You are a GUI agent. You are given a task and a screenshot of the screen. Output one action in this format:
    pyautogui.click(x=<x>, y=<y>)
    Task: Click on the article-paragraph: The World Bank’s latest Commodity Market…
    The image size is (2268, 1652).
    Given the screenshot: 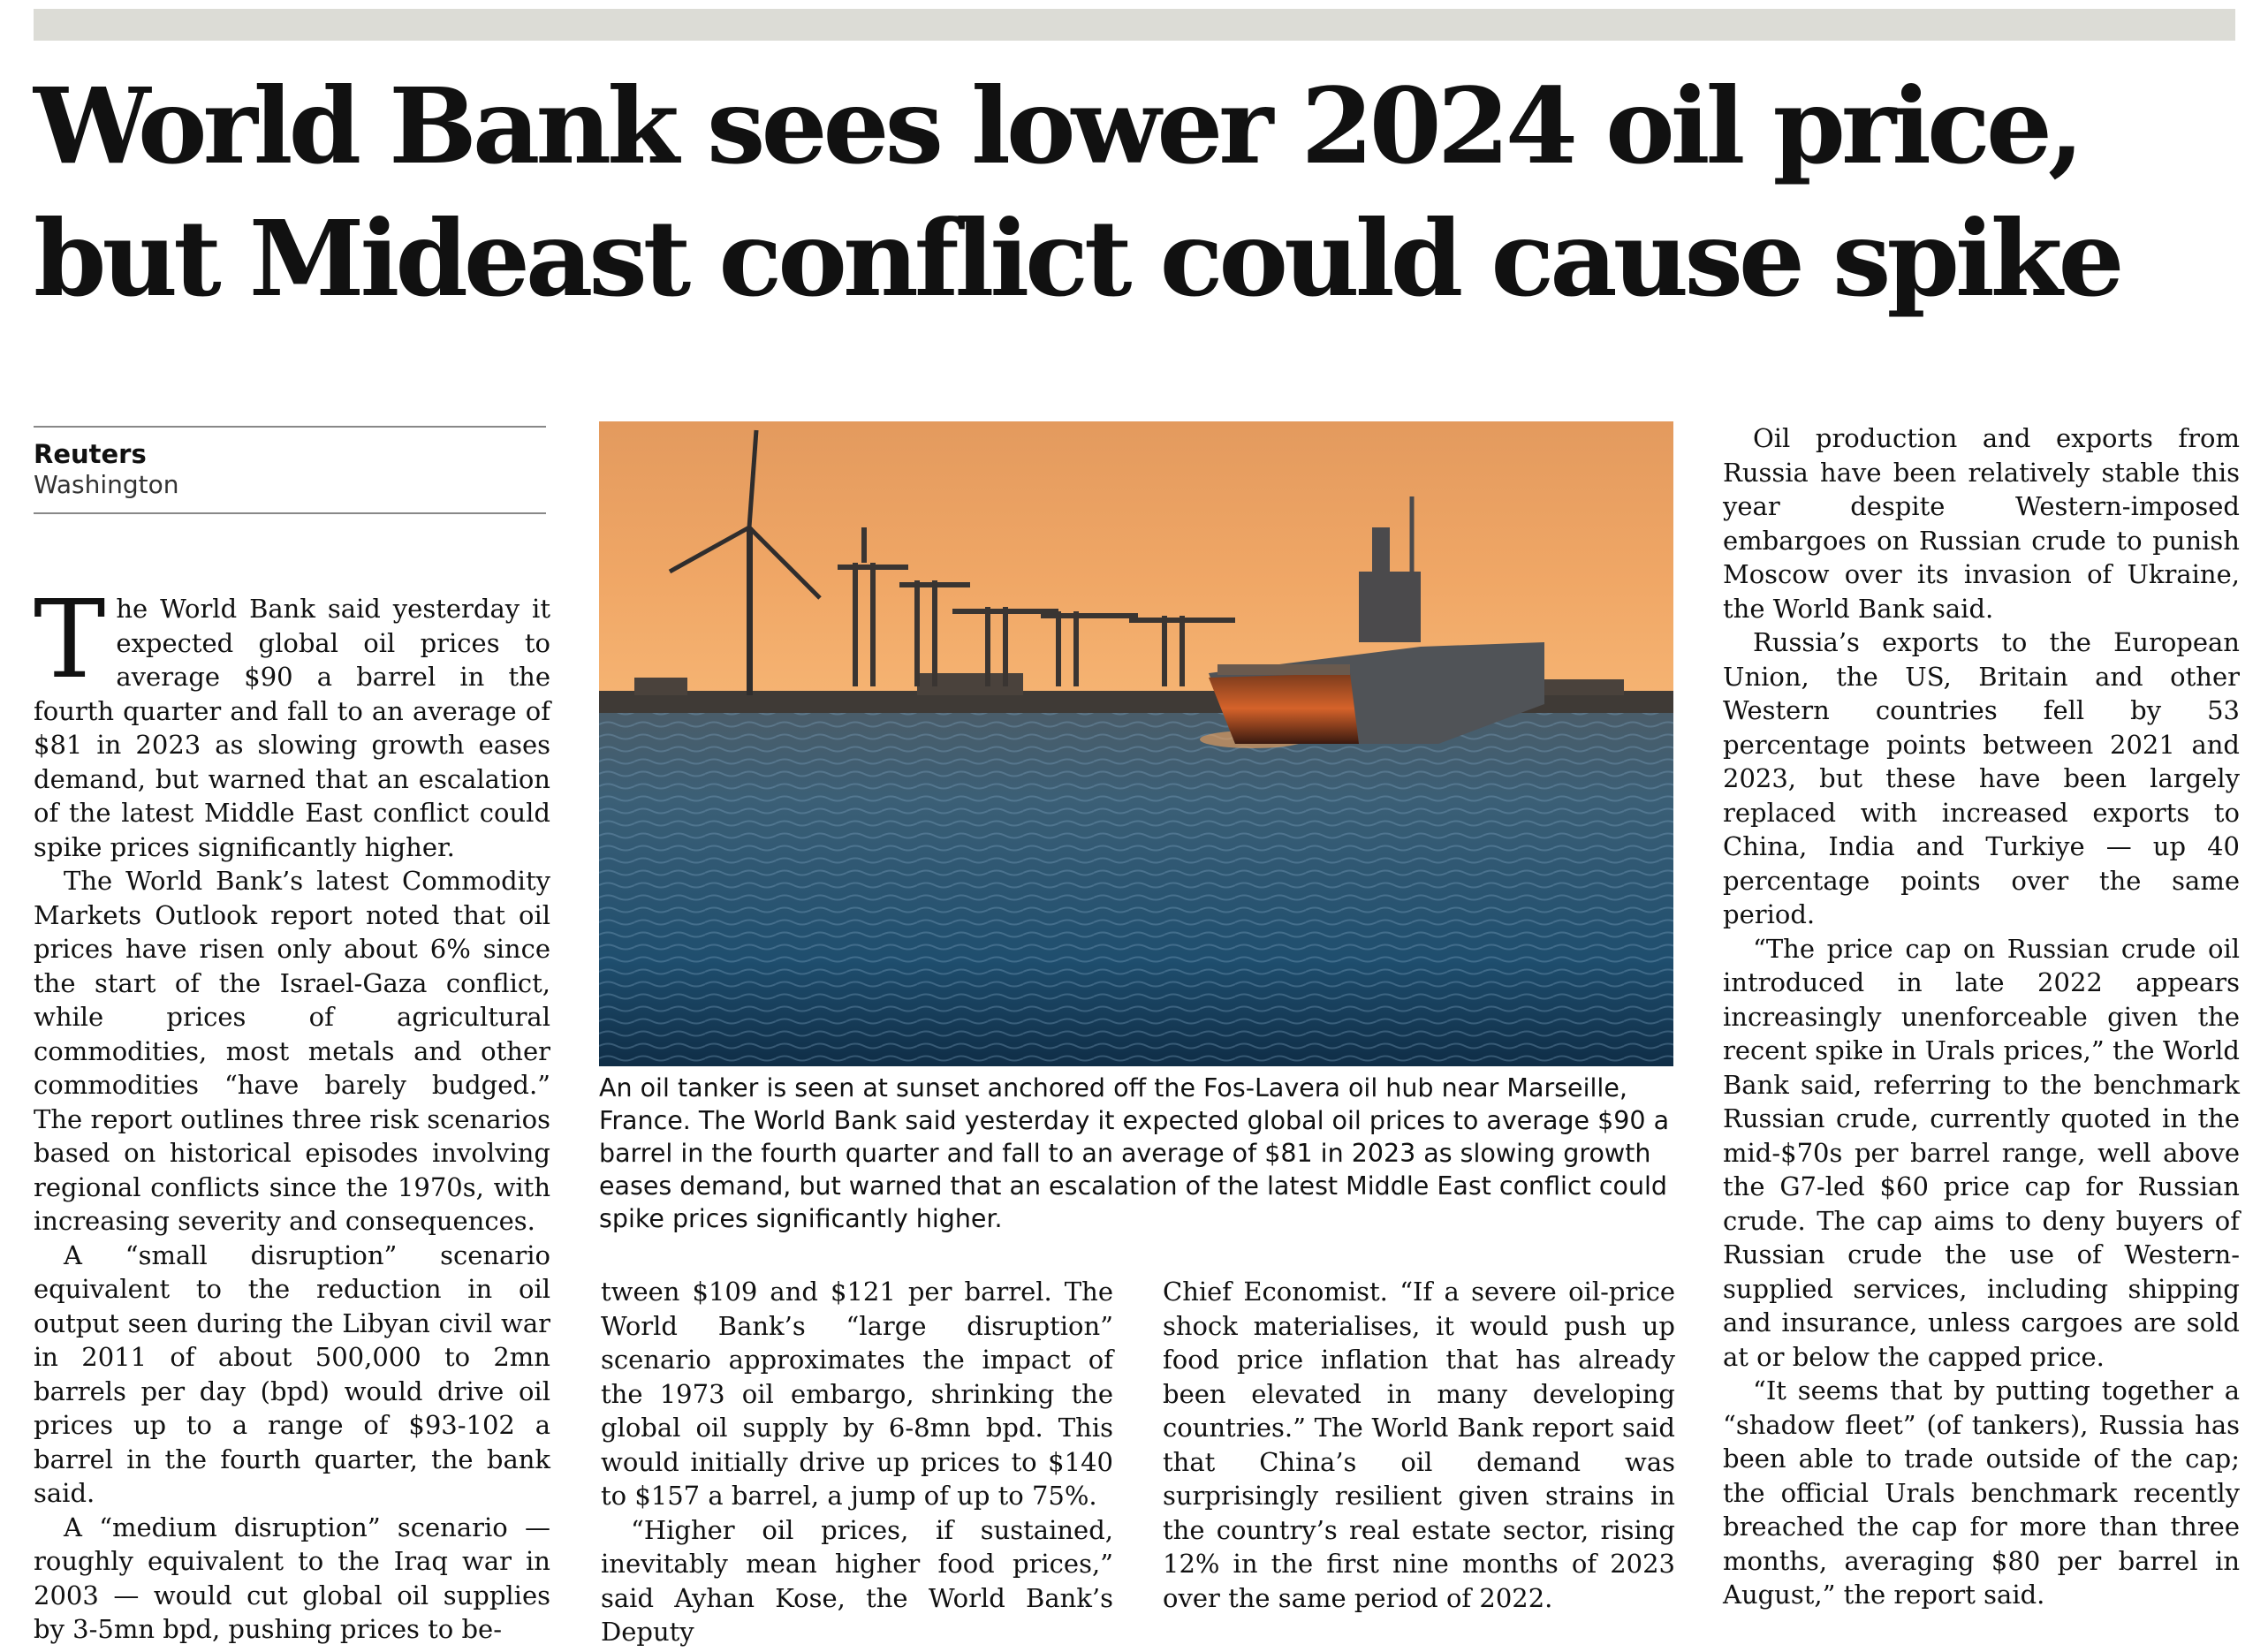 What is the action you would take?
    pyautogui.click(x=292, y=1051)
    